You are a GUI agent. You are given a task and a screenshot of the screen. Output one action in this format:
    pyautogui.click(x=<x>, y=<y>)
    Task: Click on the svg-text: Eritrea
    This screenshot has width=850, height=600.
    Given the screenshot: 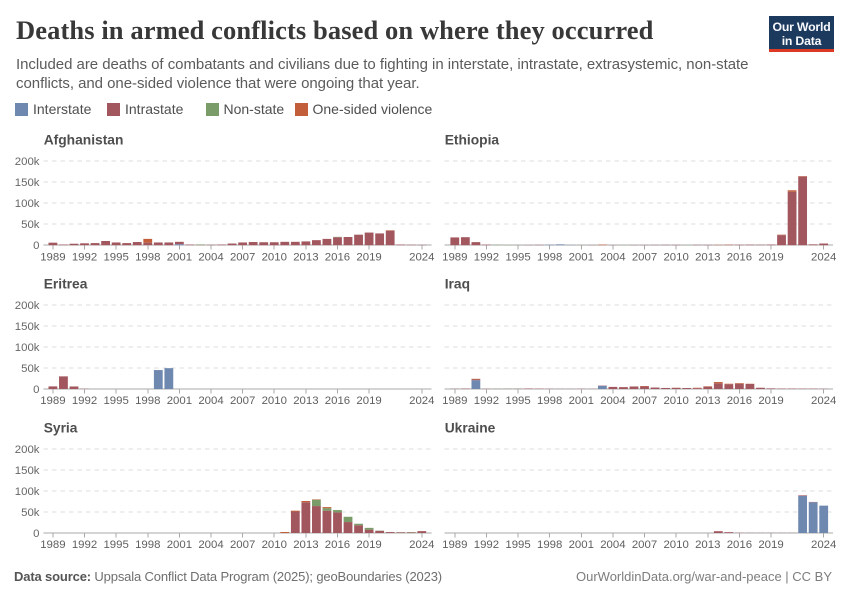 What is the action you would take?
    pyautogui.click(x=66, y=283)
    